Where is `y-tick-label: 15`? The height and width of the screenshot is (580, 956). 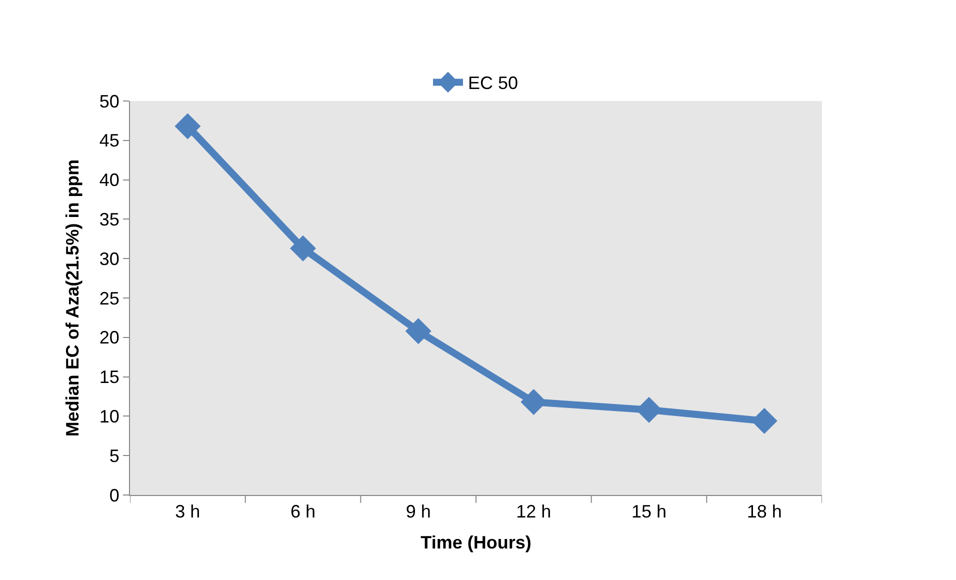 y-tick-label: 15 is located at coordinates (109, 377).